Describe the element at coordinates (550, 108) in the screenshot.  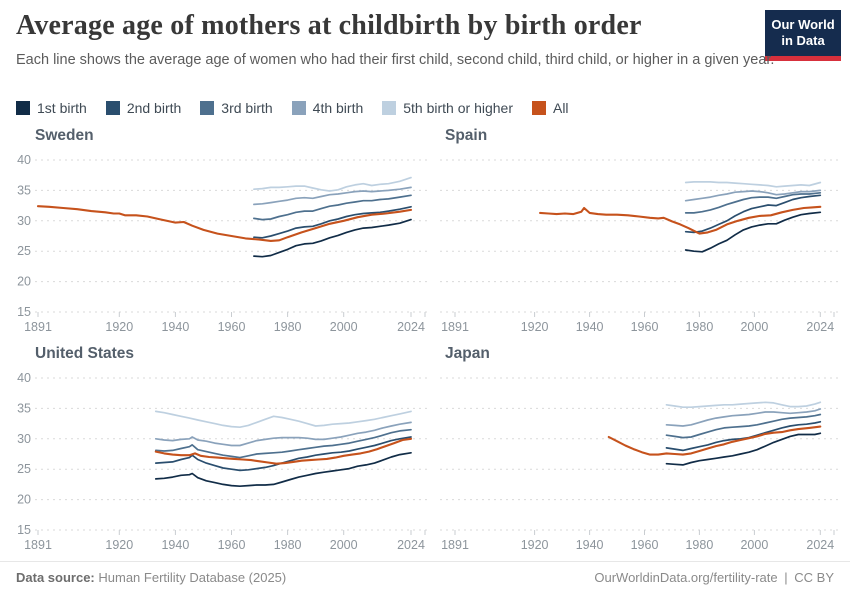
I see `legend-item-all: All` at that location.